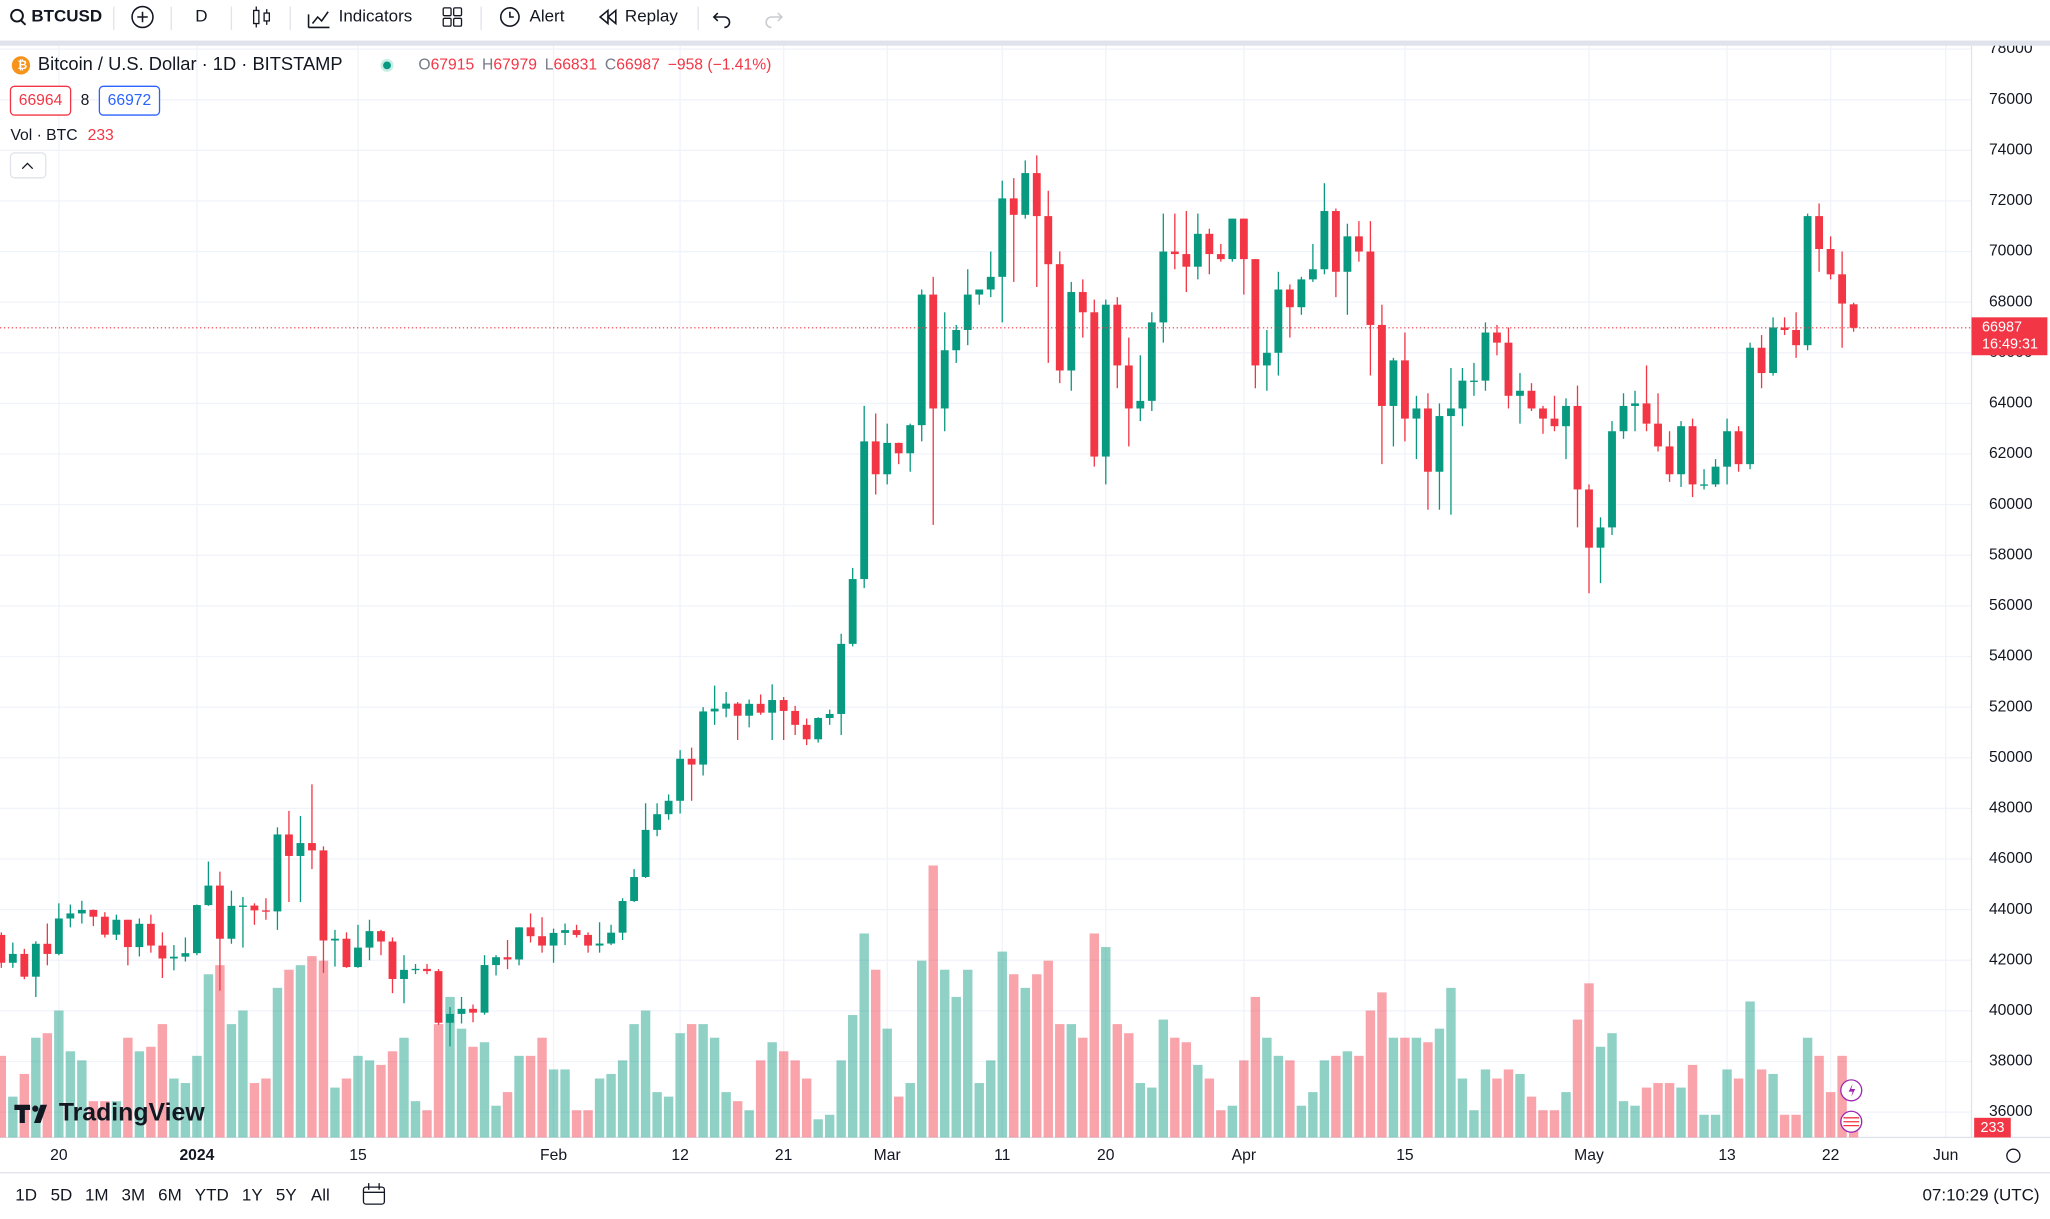 This screenshot has width=2050, height=1219. What do you see at coordinates (607, 17) in the screenshot?
I see `replay-icon` at bounding box center [607, 17].